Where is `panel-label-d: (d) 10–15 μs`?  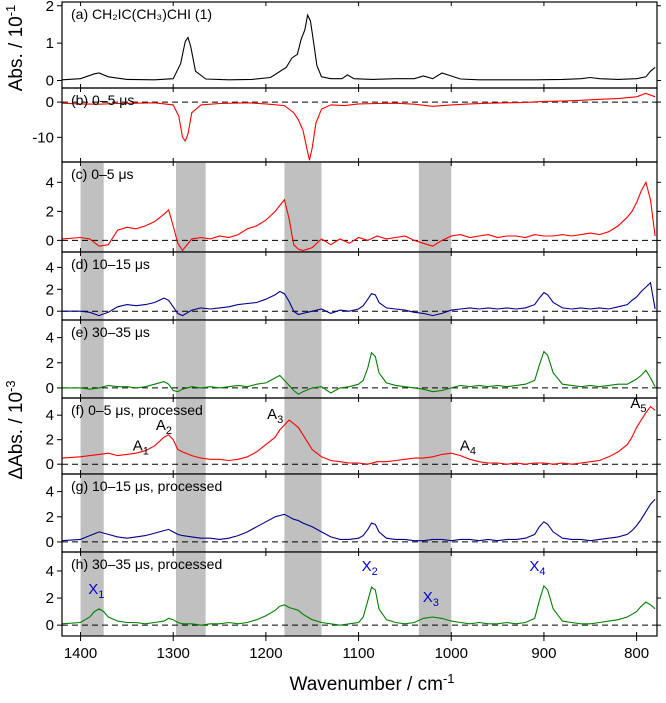 panel-label-d: (d) 10–15 μs is located at coordinates (110, 264).